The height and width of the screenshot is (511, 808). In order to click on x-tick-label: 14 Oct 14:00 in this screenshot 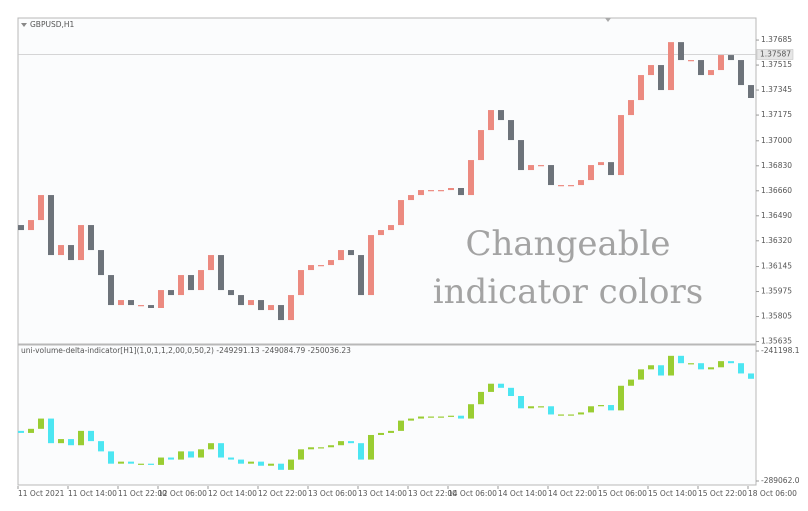, I will do `click(522, 493)`.